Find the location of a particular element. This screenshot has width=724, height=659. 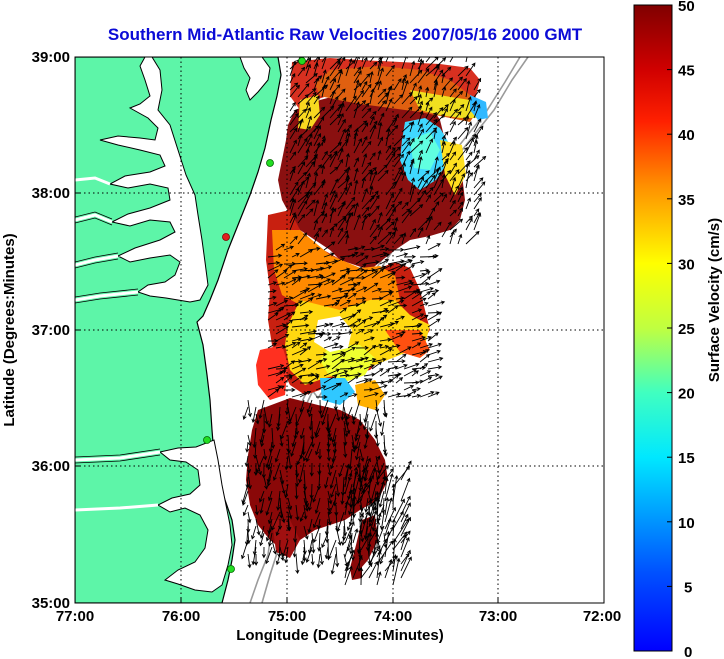

colorbar-tick-label: 50 is located at coordinates (686, 7).